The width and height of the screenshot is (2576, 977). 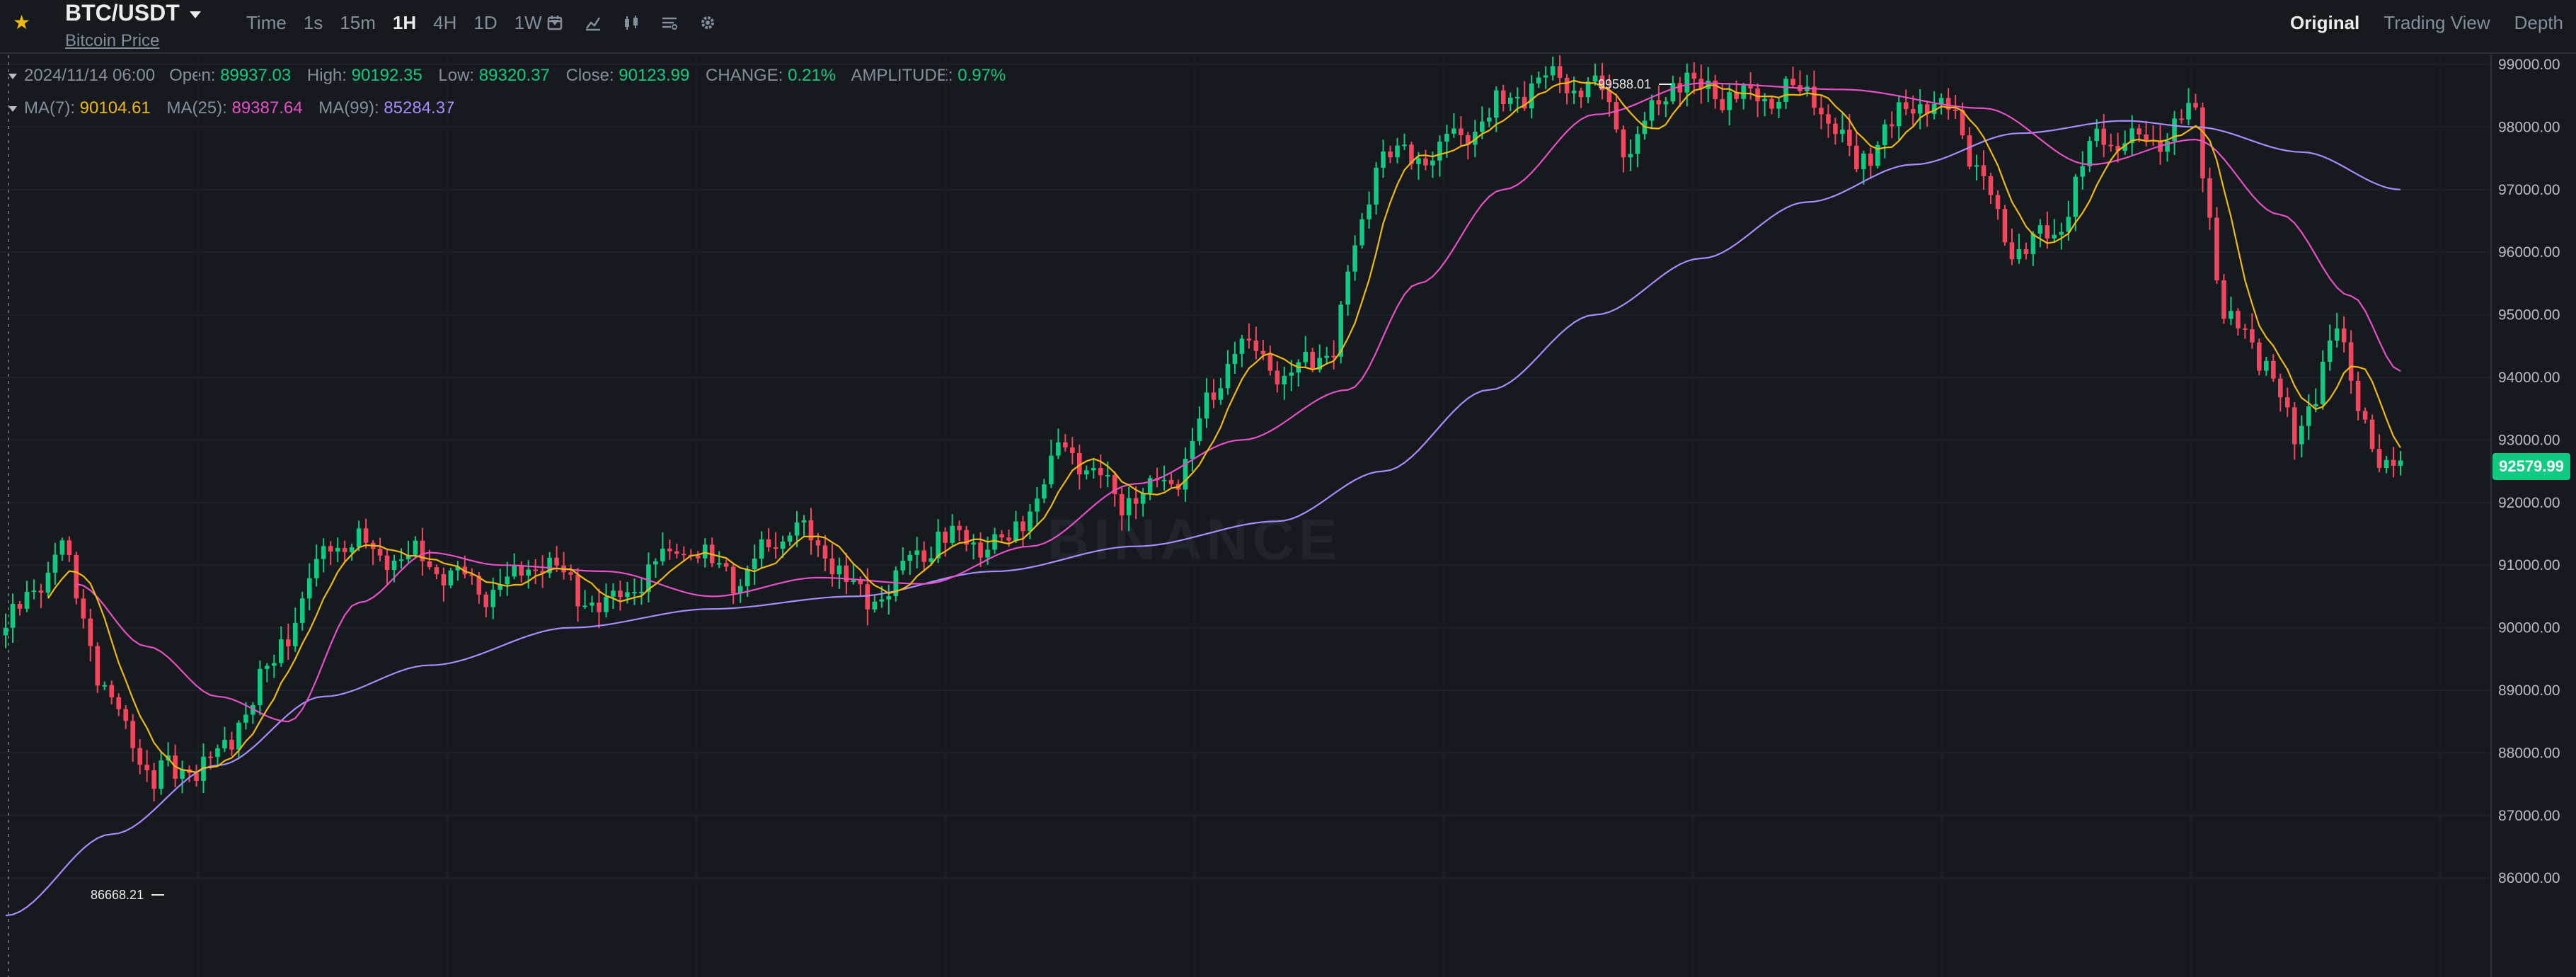 What do you see at coordinates (528, 22) in the screenshot?
I see `interval-1w: 1W` at bounding box center [528, 22].